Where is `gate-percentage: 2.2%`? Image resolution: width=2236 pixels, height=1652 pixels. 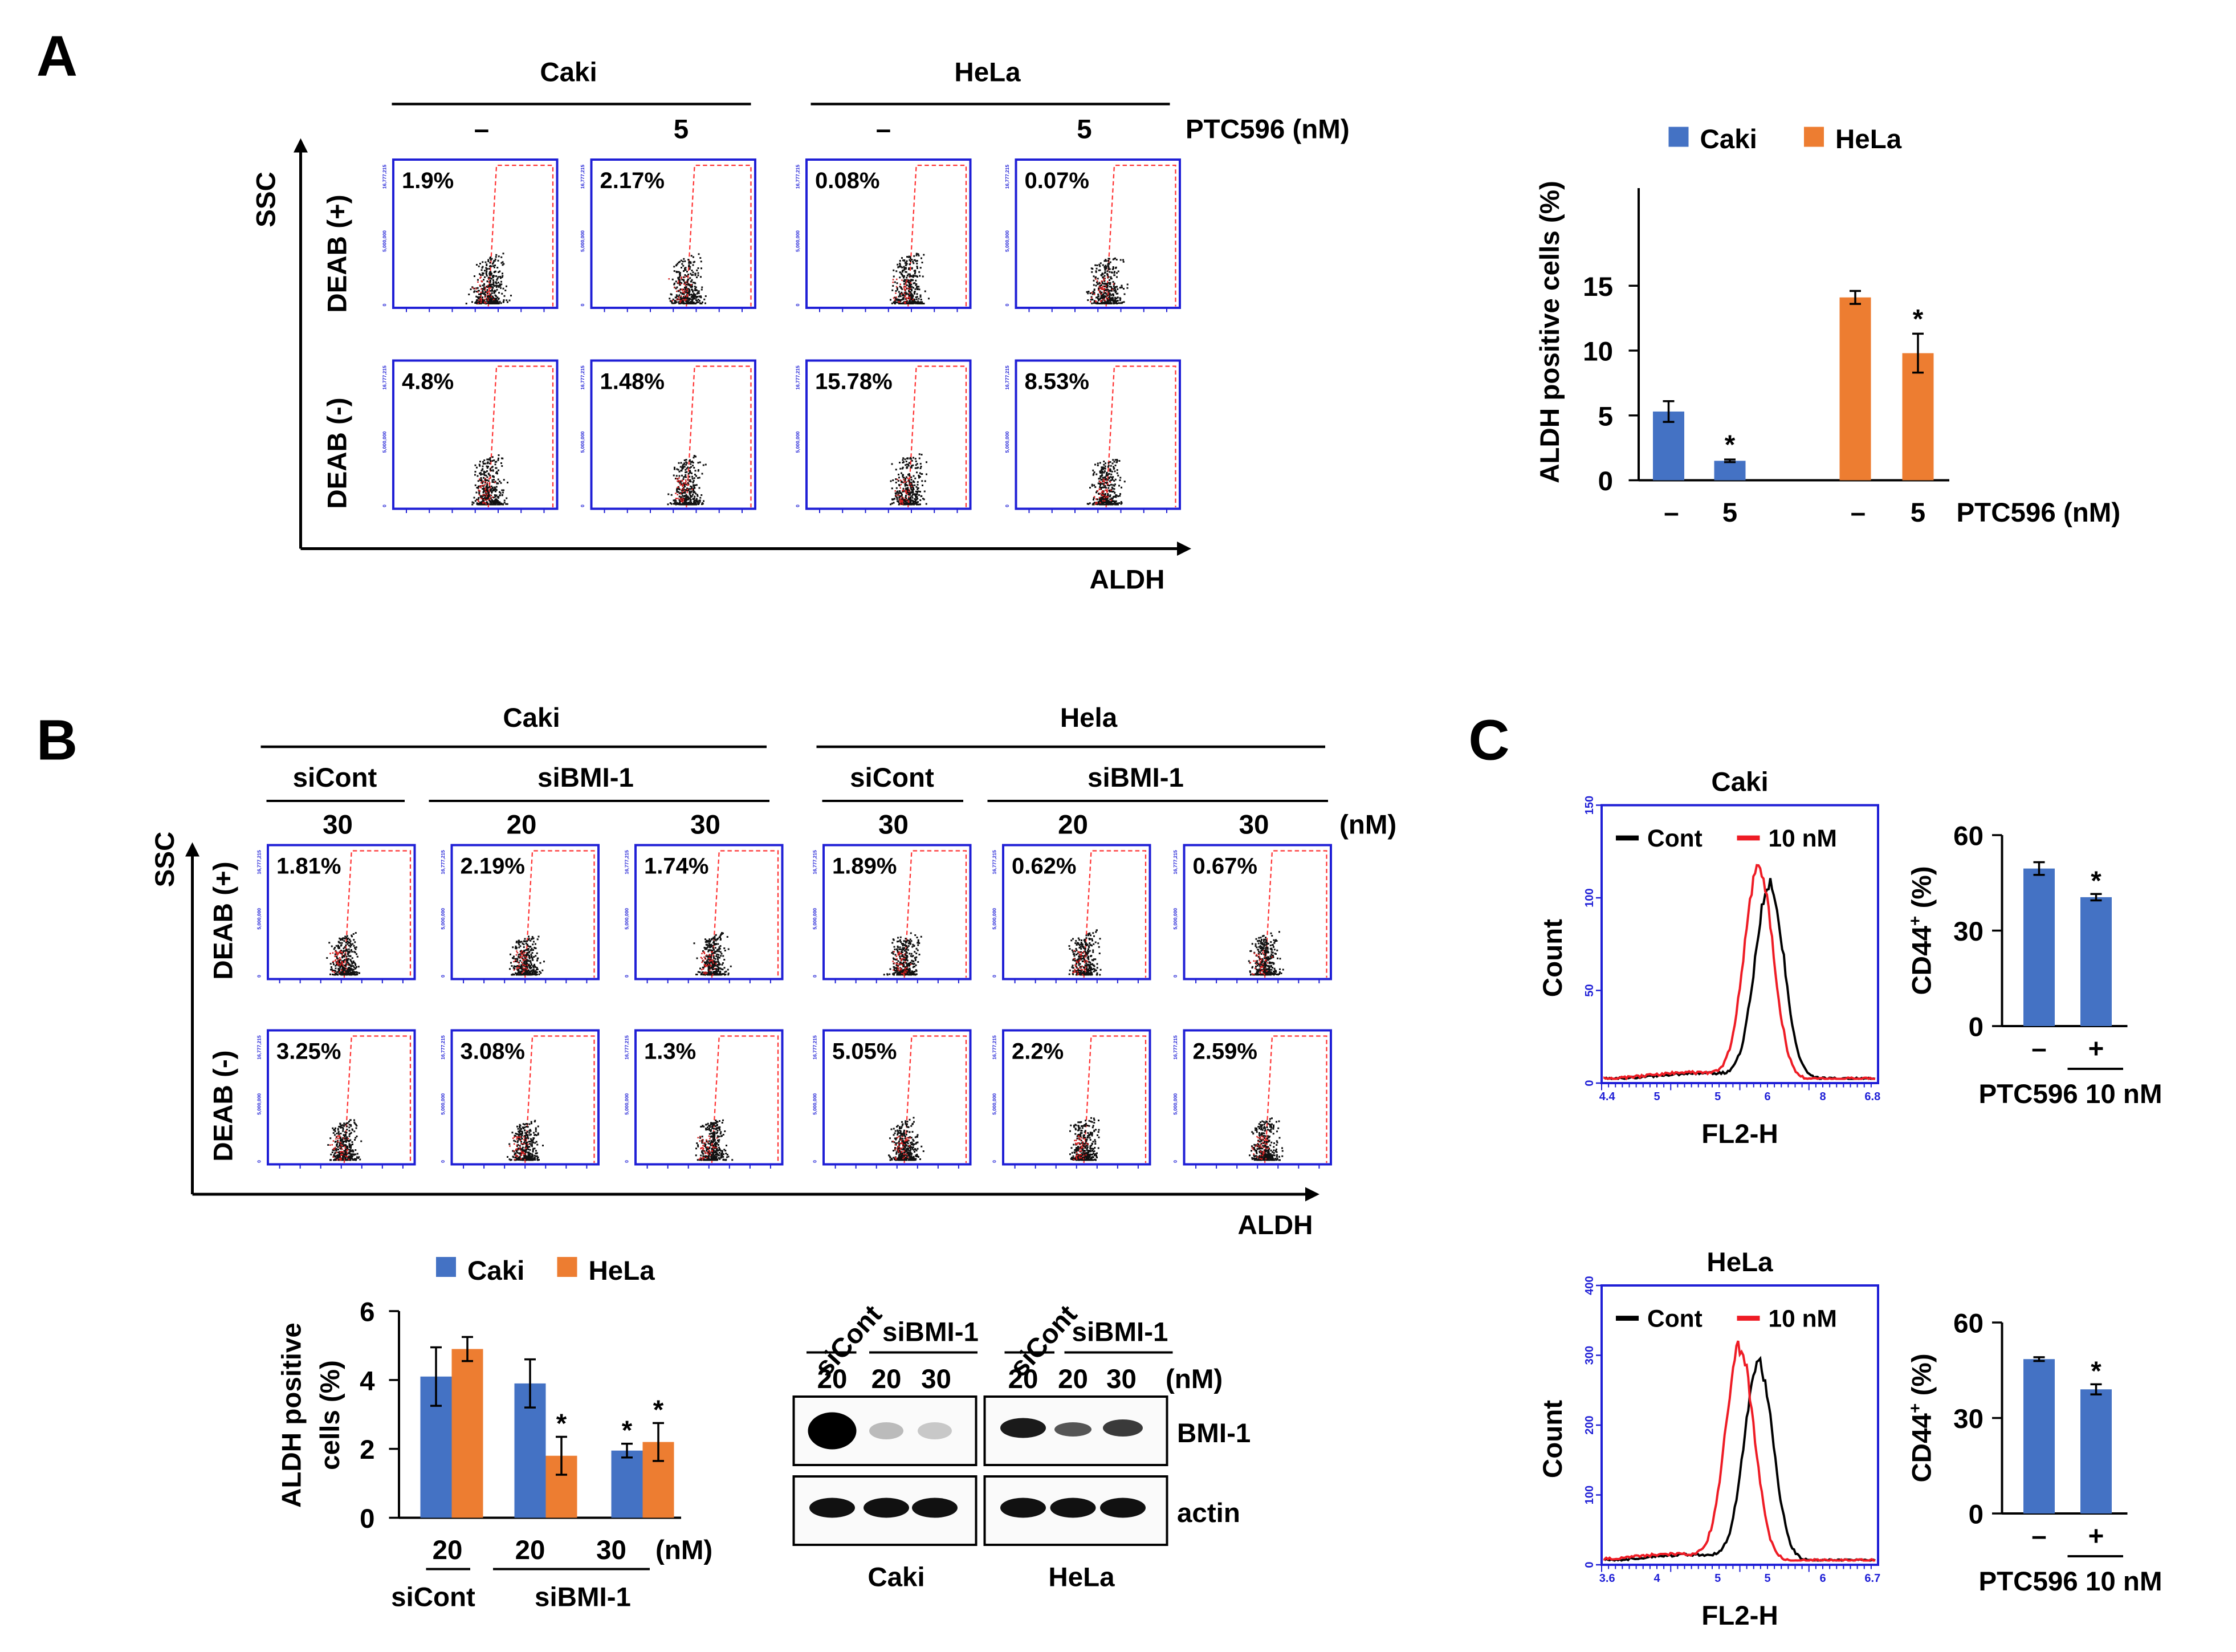
gate-percentage: 2.2% is located at coordinates (1038, 1051).